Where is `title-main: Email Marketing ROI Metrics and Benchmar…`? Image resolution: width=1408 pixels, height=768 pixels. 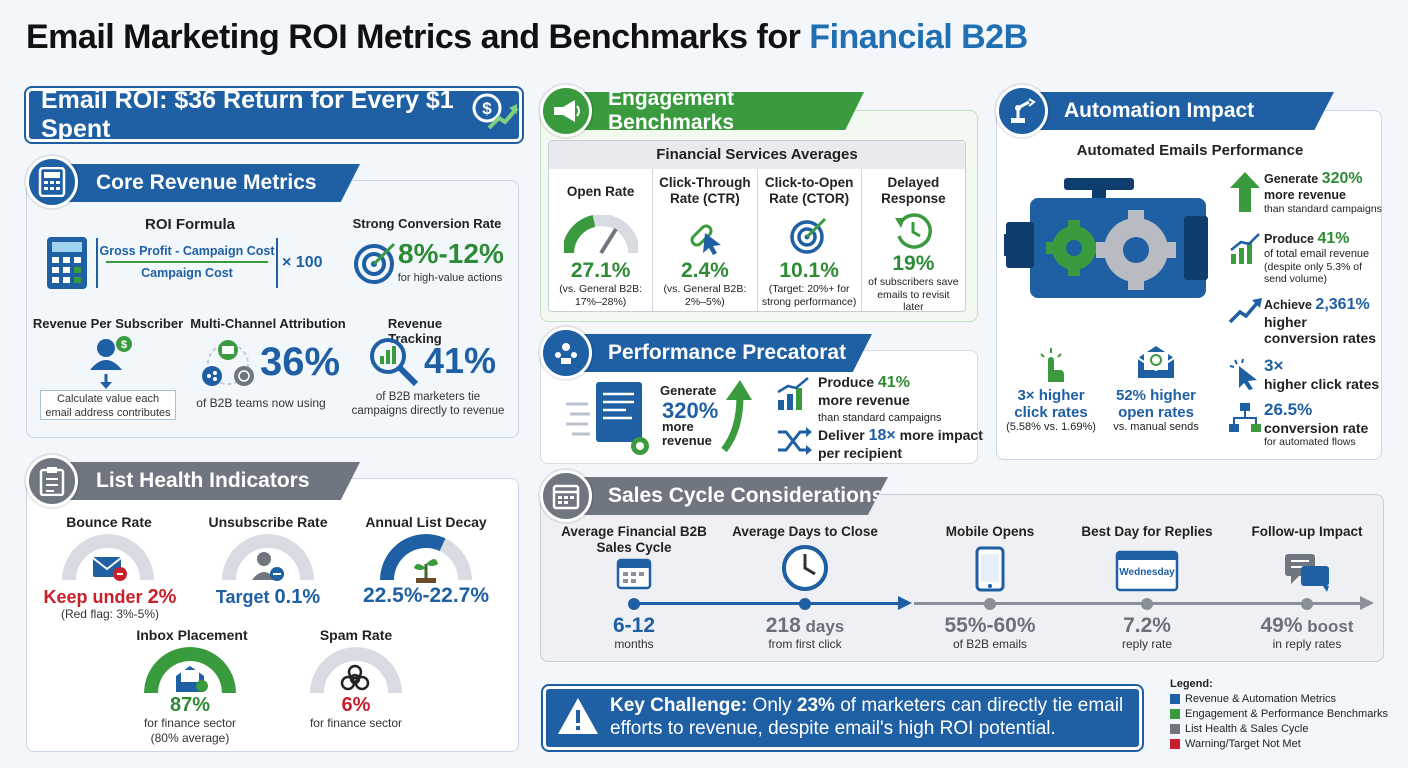 title-main: Email Marketing ROI Metrics and Benchmar… is located at coordinates (418, 37).